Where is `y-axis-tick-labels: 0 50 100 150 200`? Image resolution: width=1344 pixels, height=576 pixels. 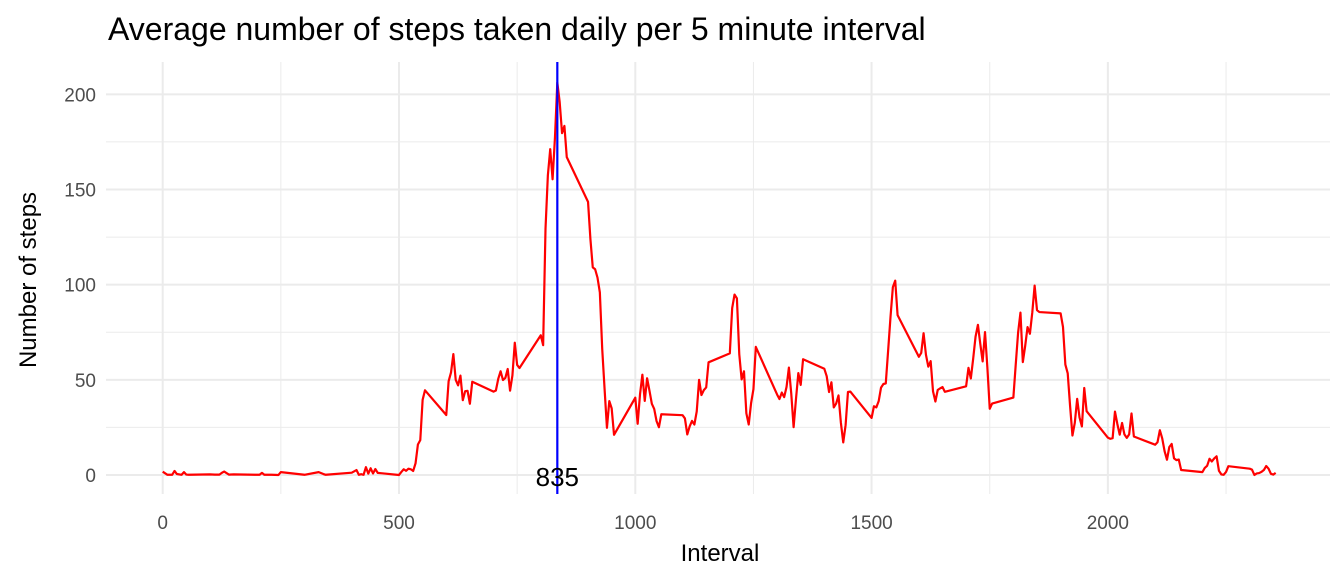 y-axis-tick-labels: 0 50 100 150 200 is located at coordinates (80, 286).